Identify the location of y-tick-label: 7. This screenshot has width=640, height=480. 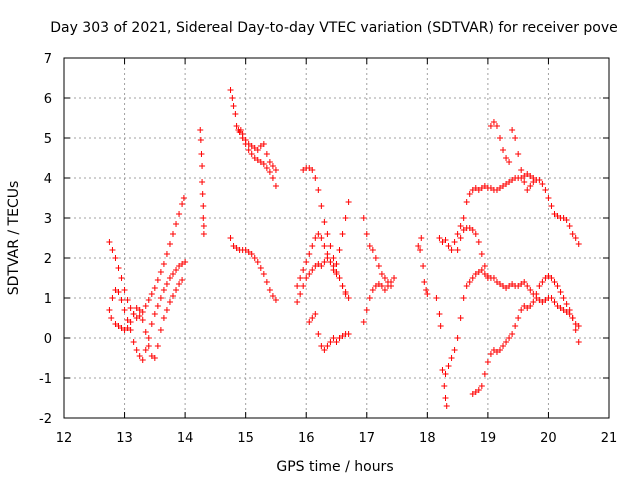
(48, 59).